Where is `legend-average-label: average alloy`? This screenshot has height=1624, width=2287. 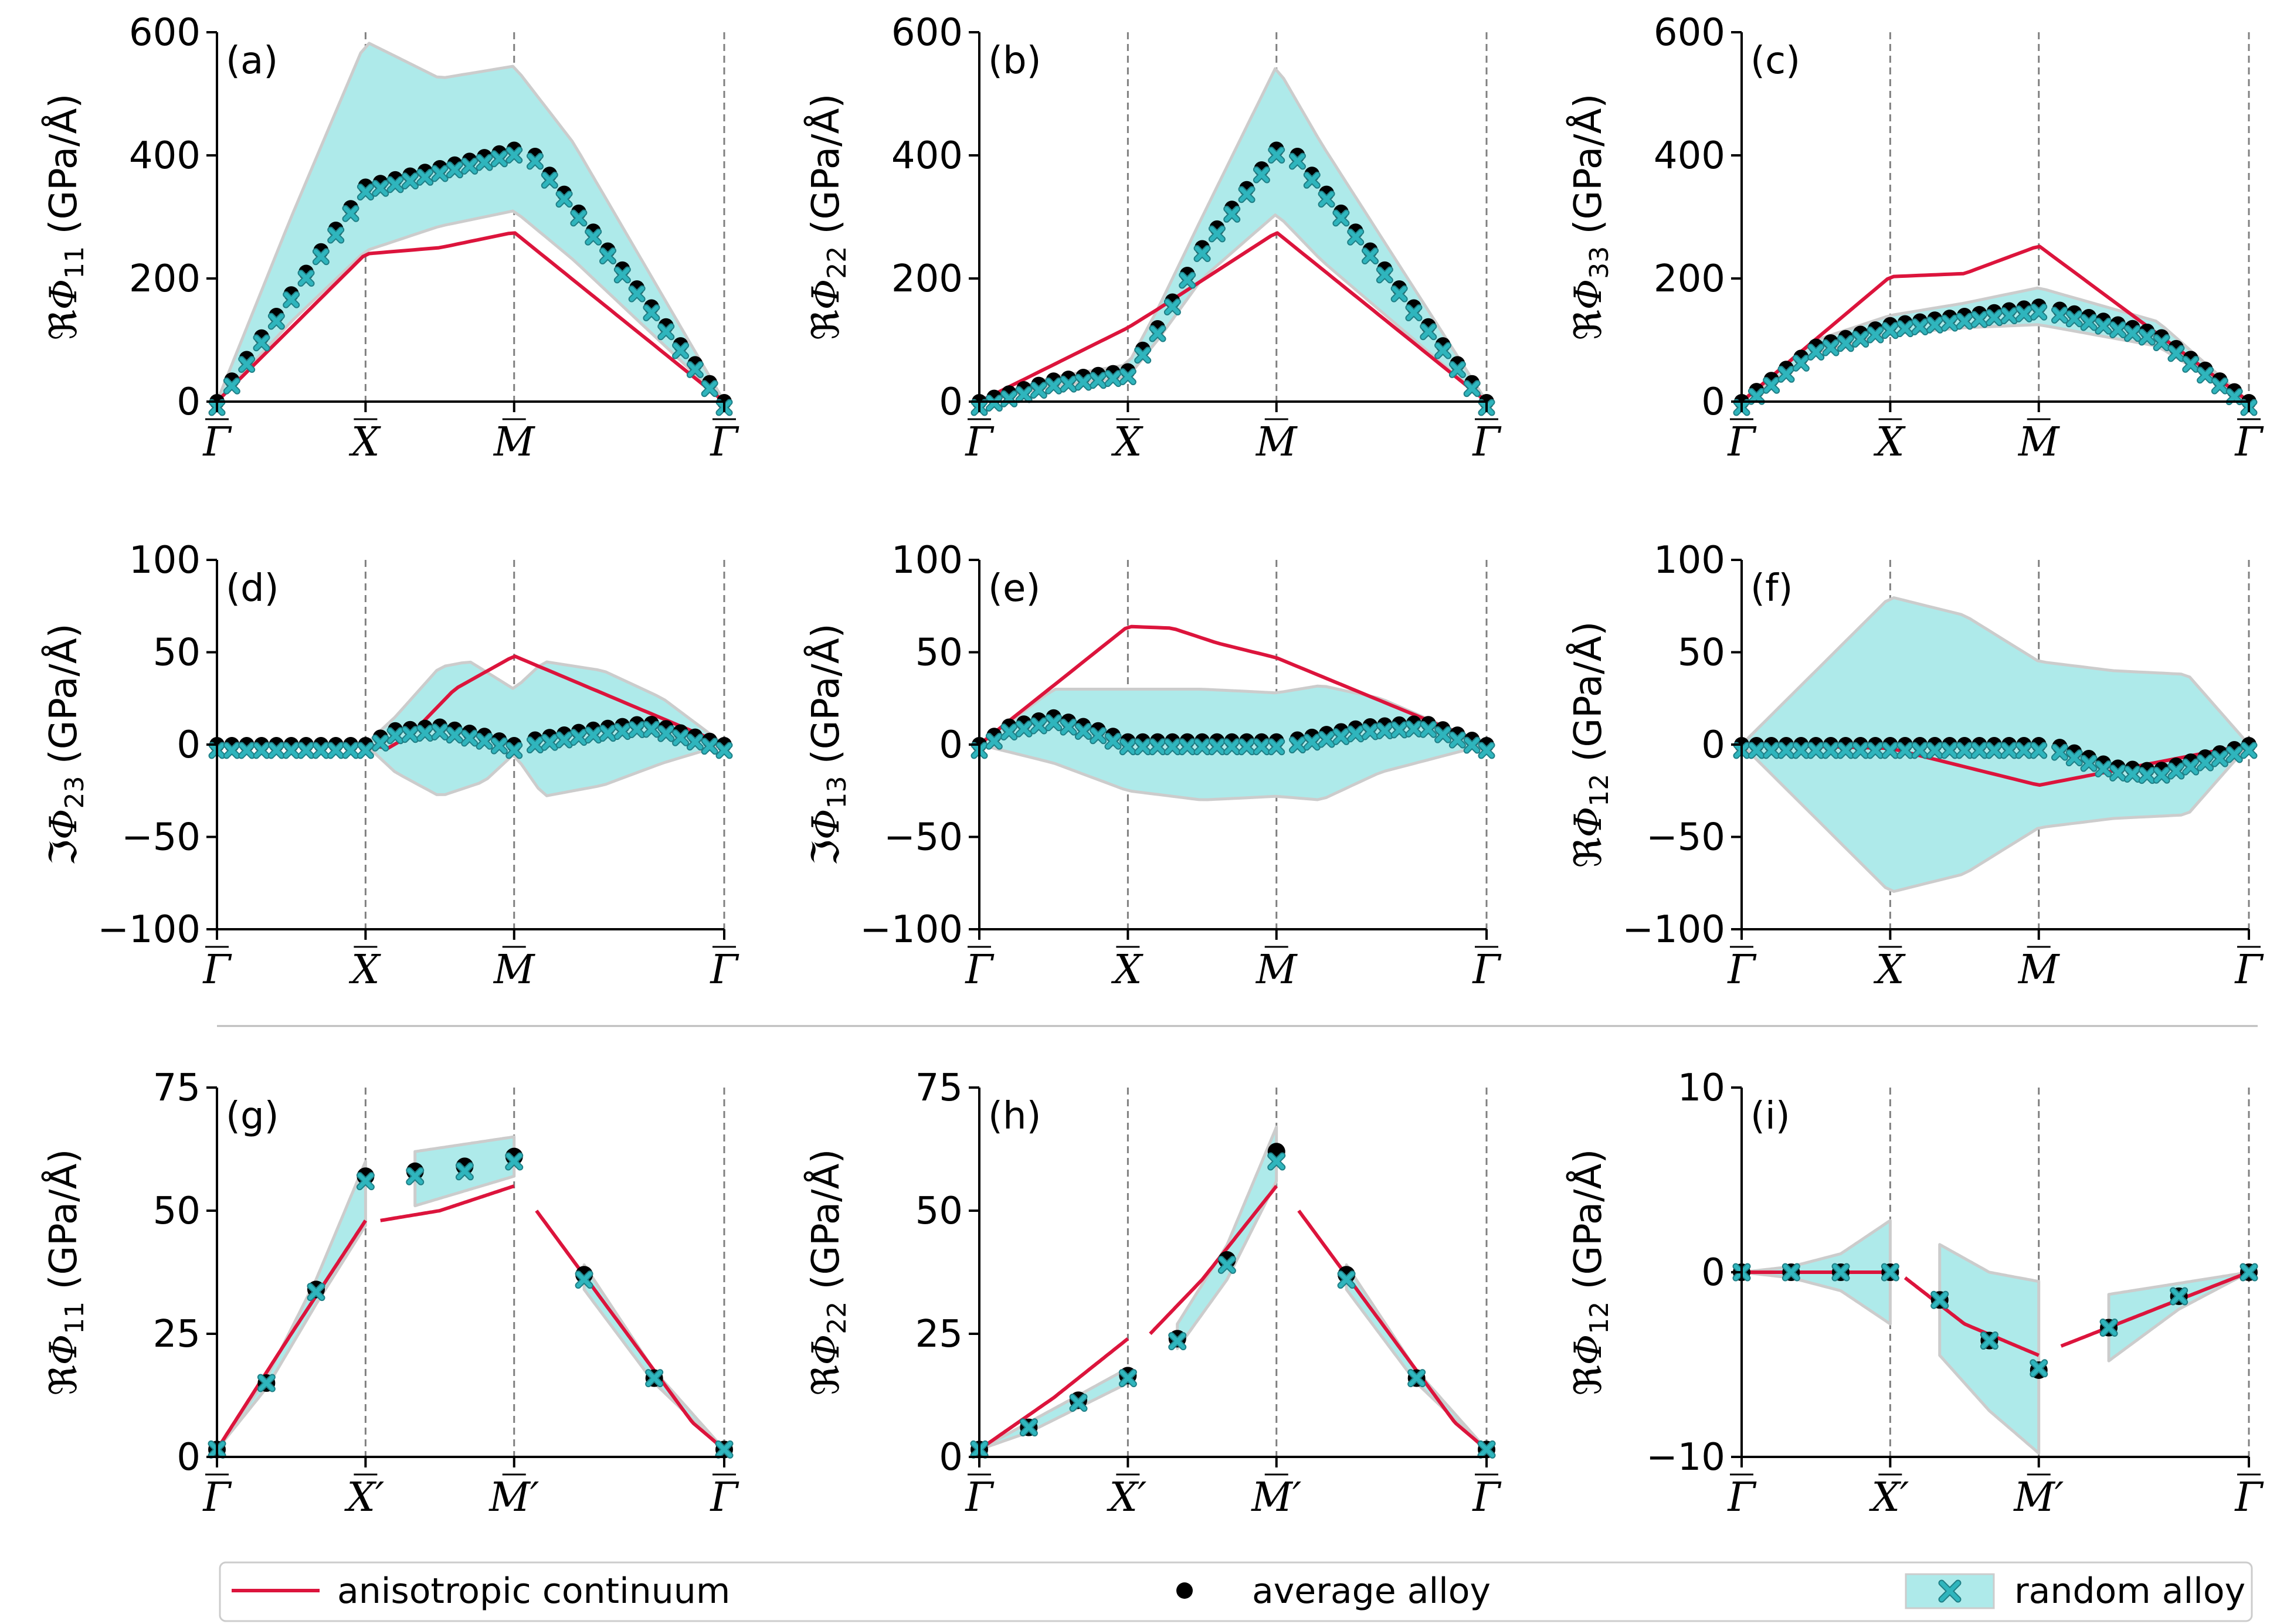 legend-average-label: average alloy is located at coordinates (1372, 1591).